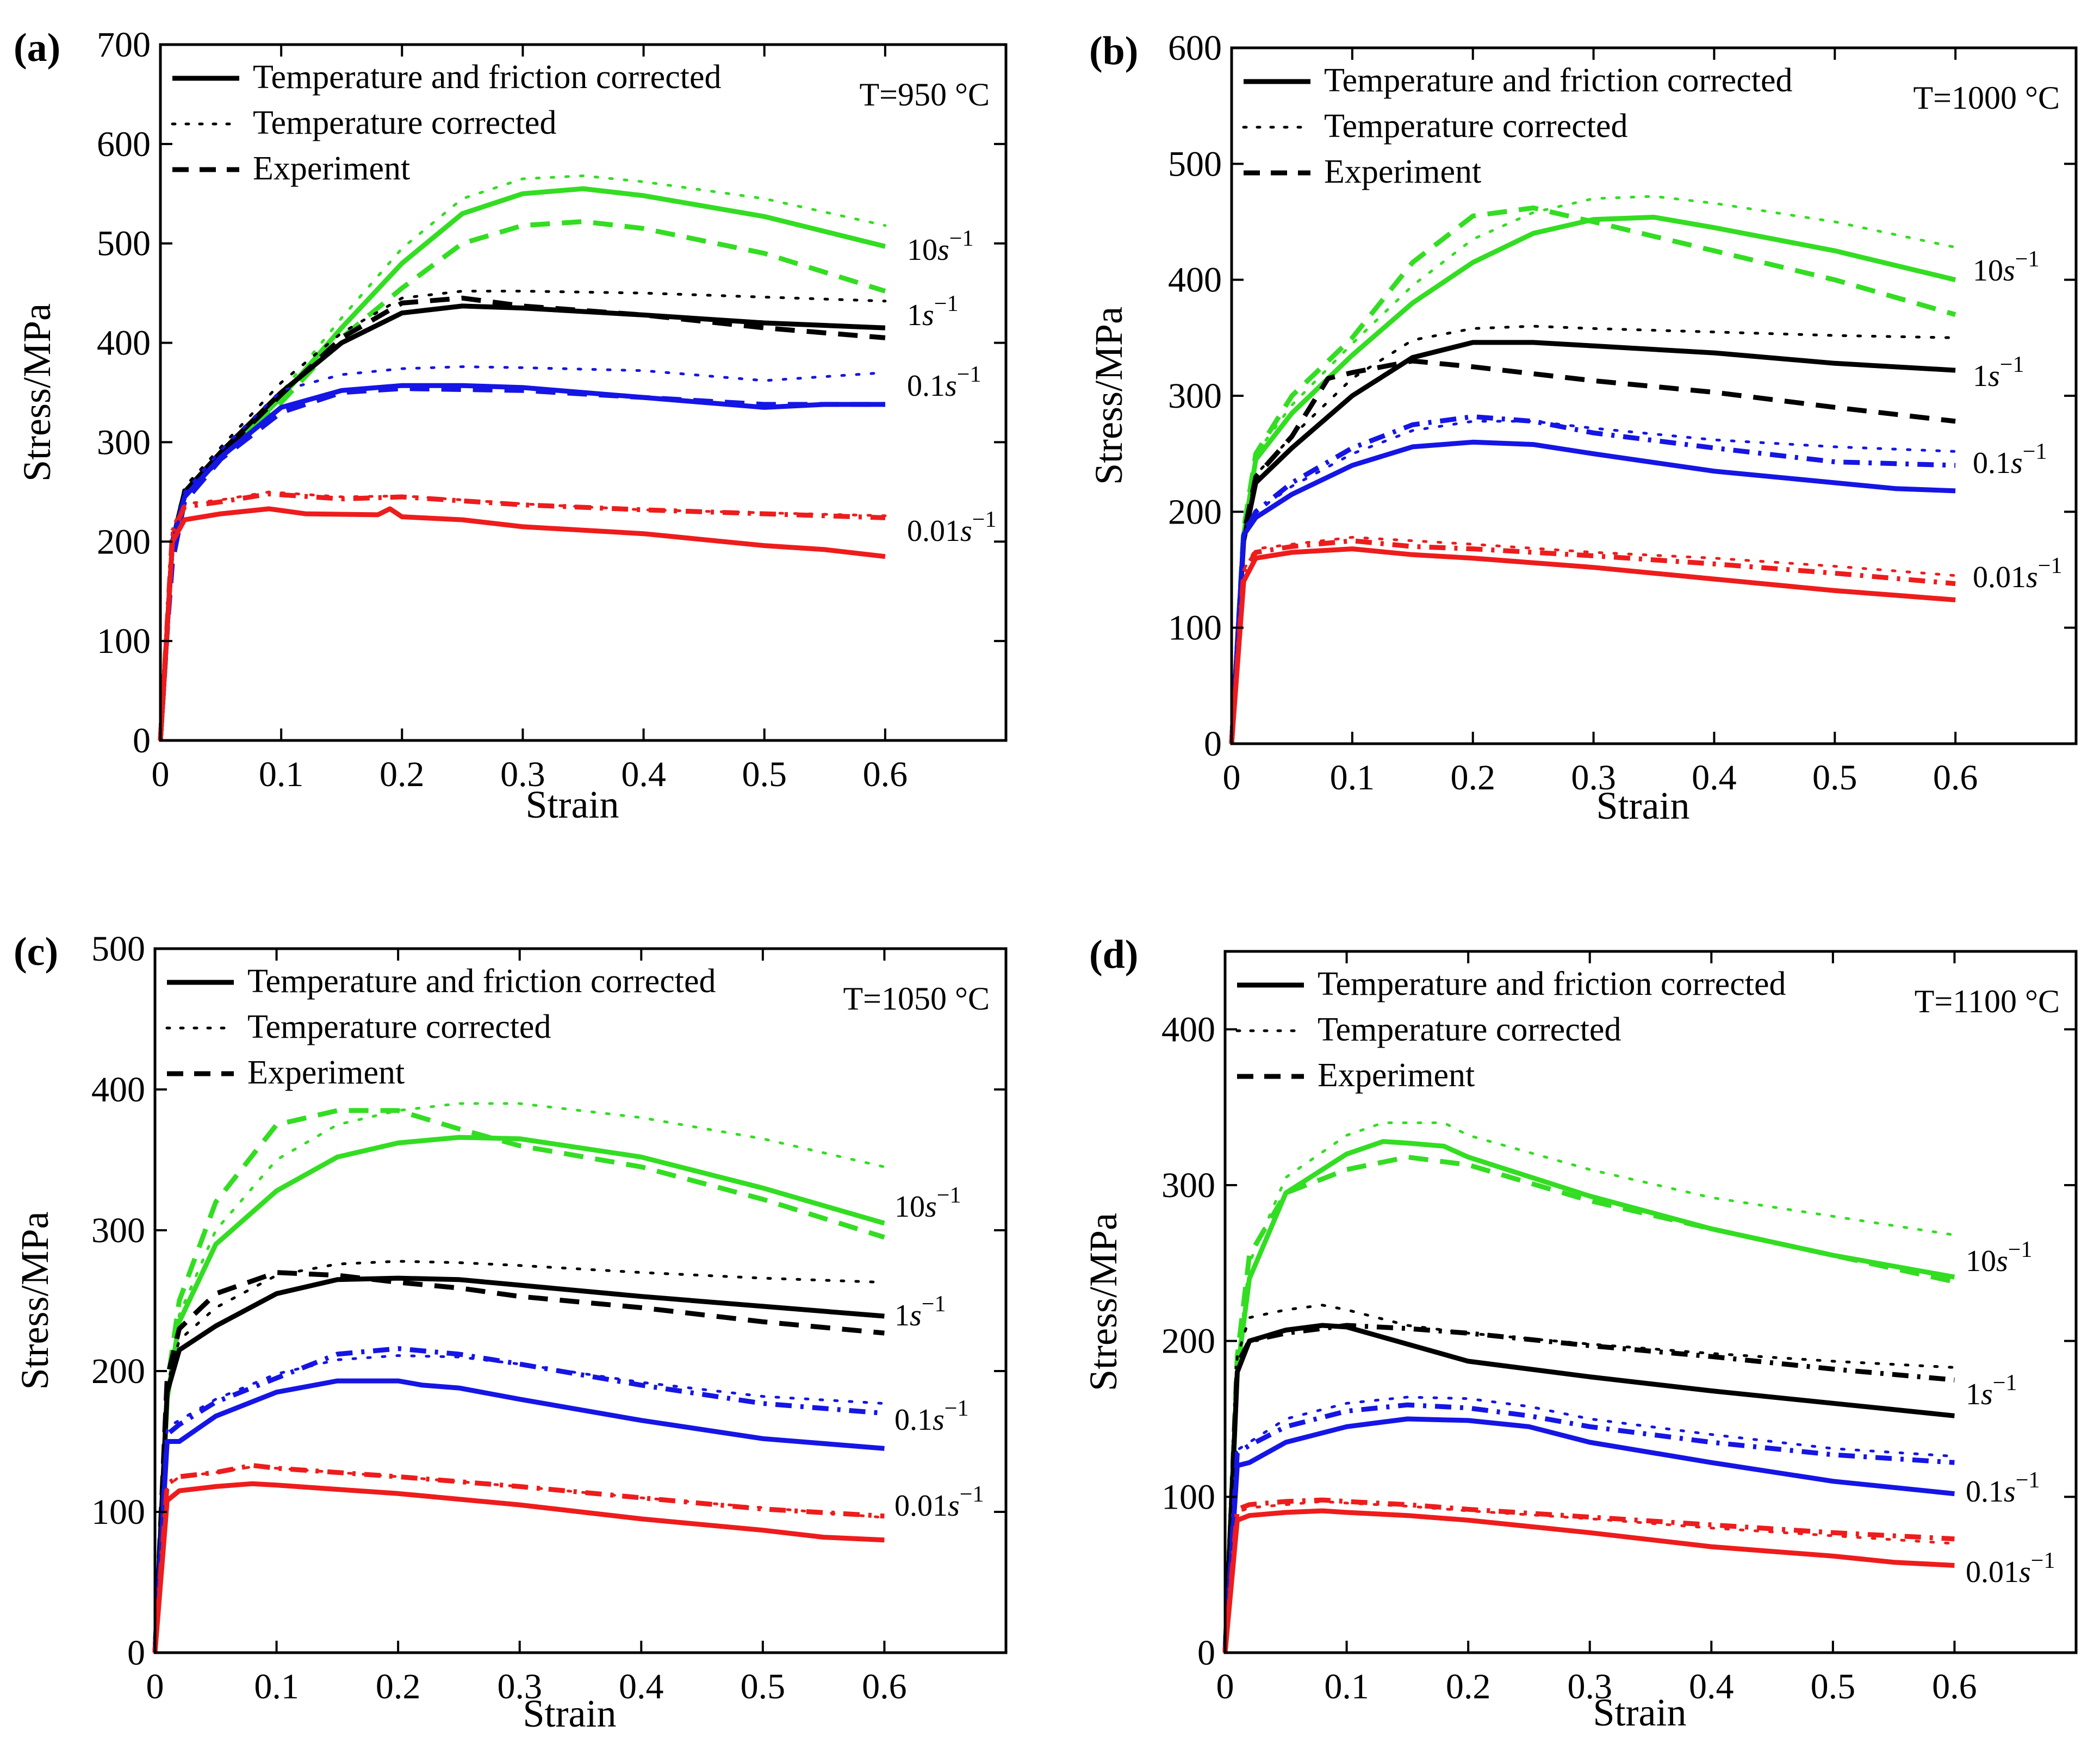 This screenshot has width=2100, height=1744. Describe the element at coordinates (1113, 51) in the screenshot. I see `panel-label: (b)` at that location.